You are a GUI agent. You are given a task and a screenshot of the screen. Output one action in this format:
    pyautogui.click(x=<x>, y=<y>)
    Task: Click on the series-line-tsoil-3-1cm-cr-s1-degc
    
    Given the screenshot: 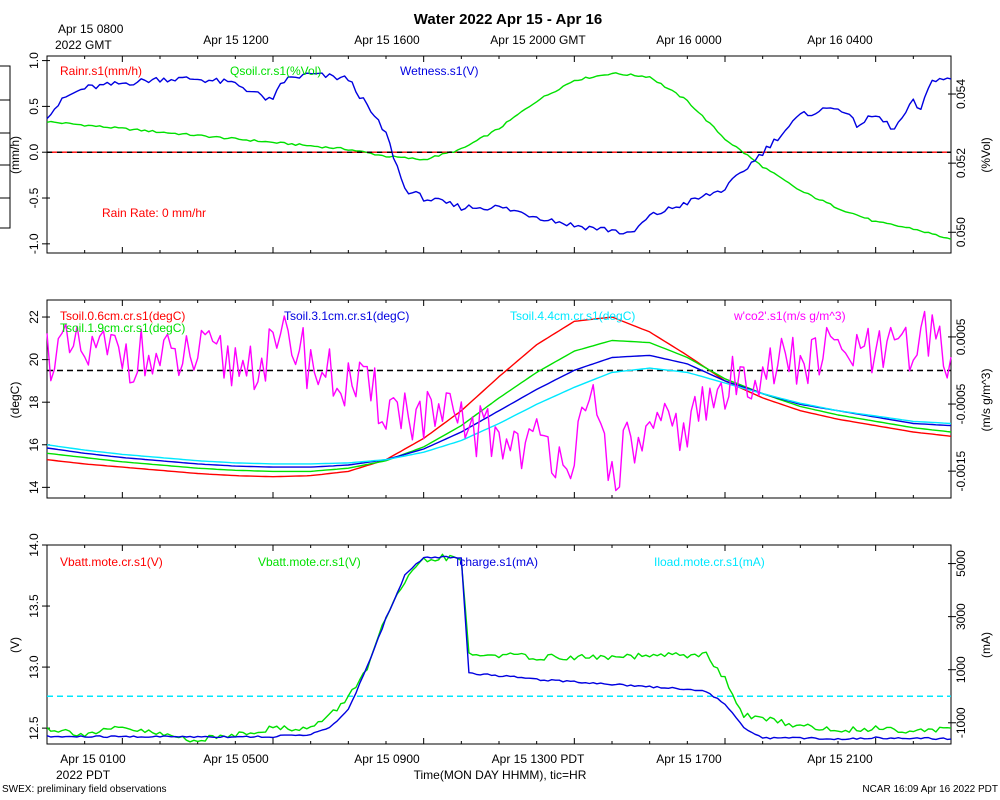 What is the action you would take?
    pyautogui.click(x=499, y=411)
    